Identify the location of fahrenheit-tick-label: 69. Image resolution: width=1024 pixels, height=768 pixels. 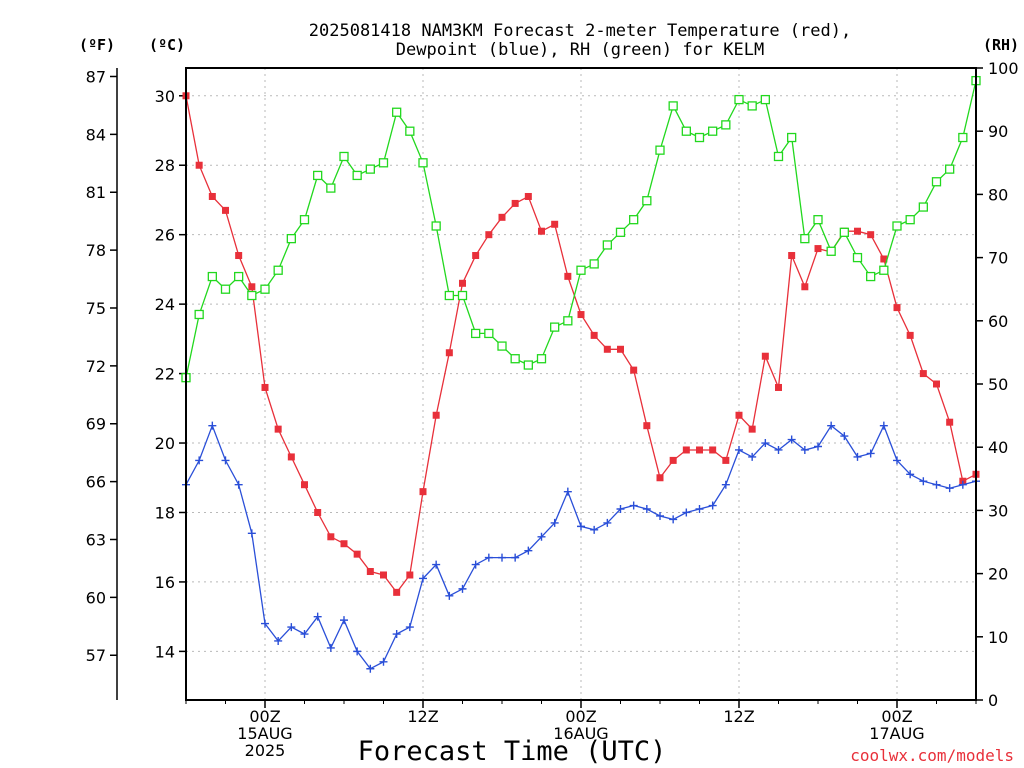
(96, 424).